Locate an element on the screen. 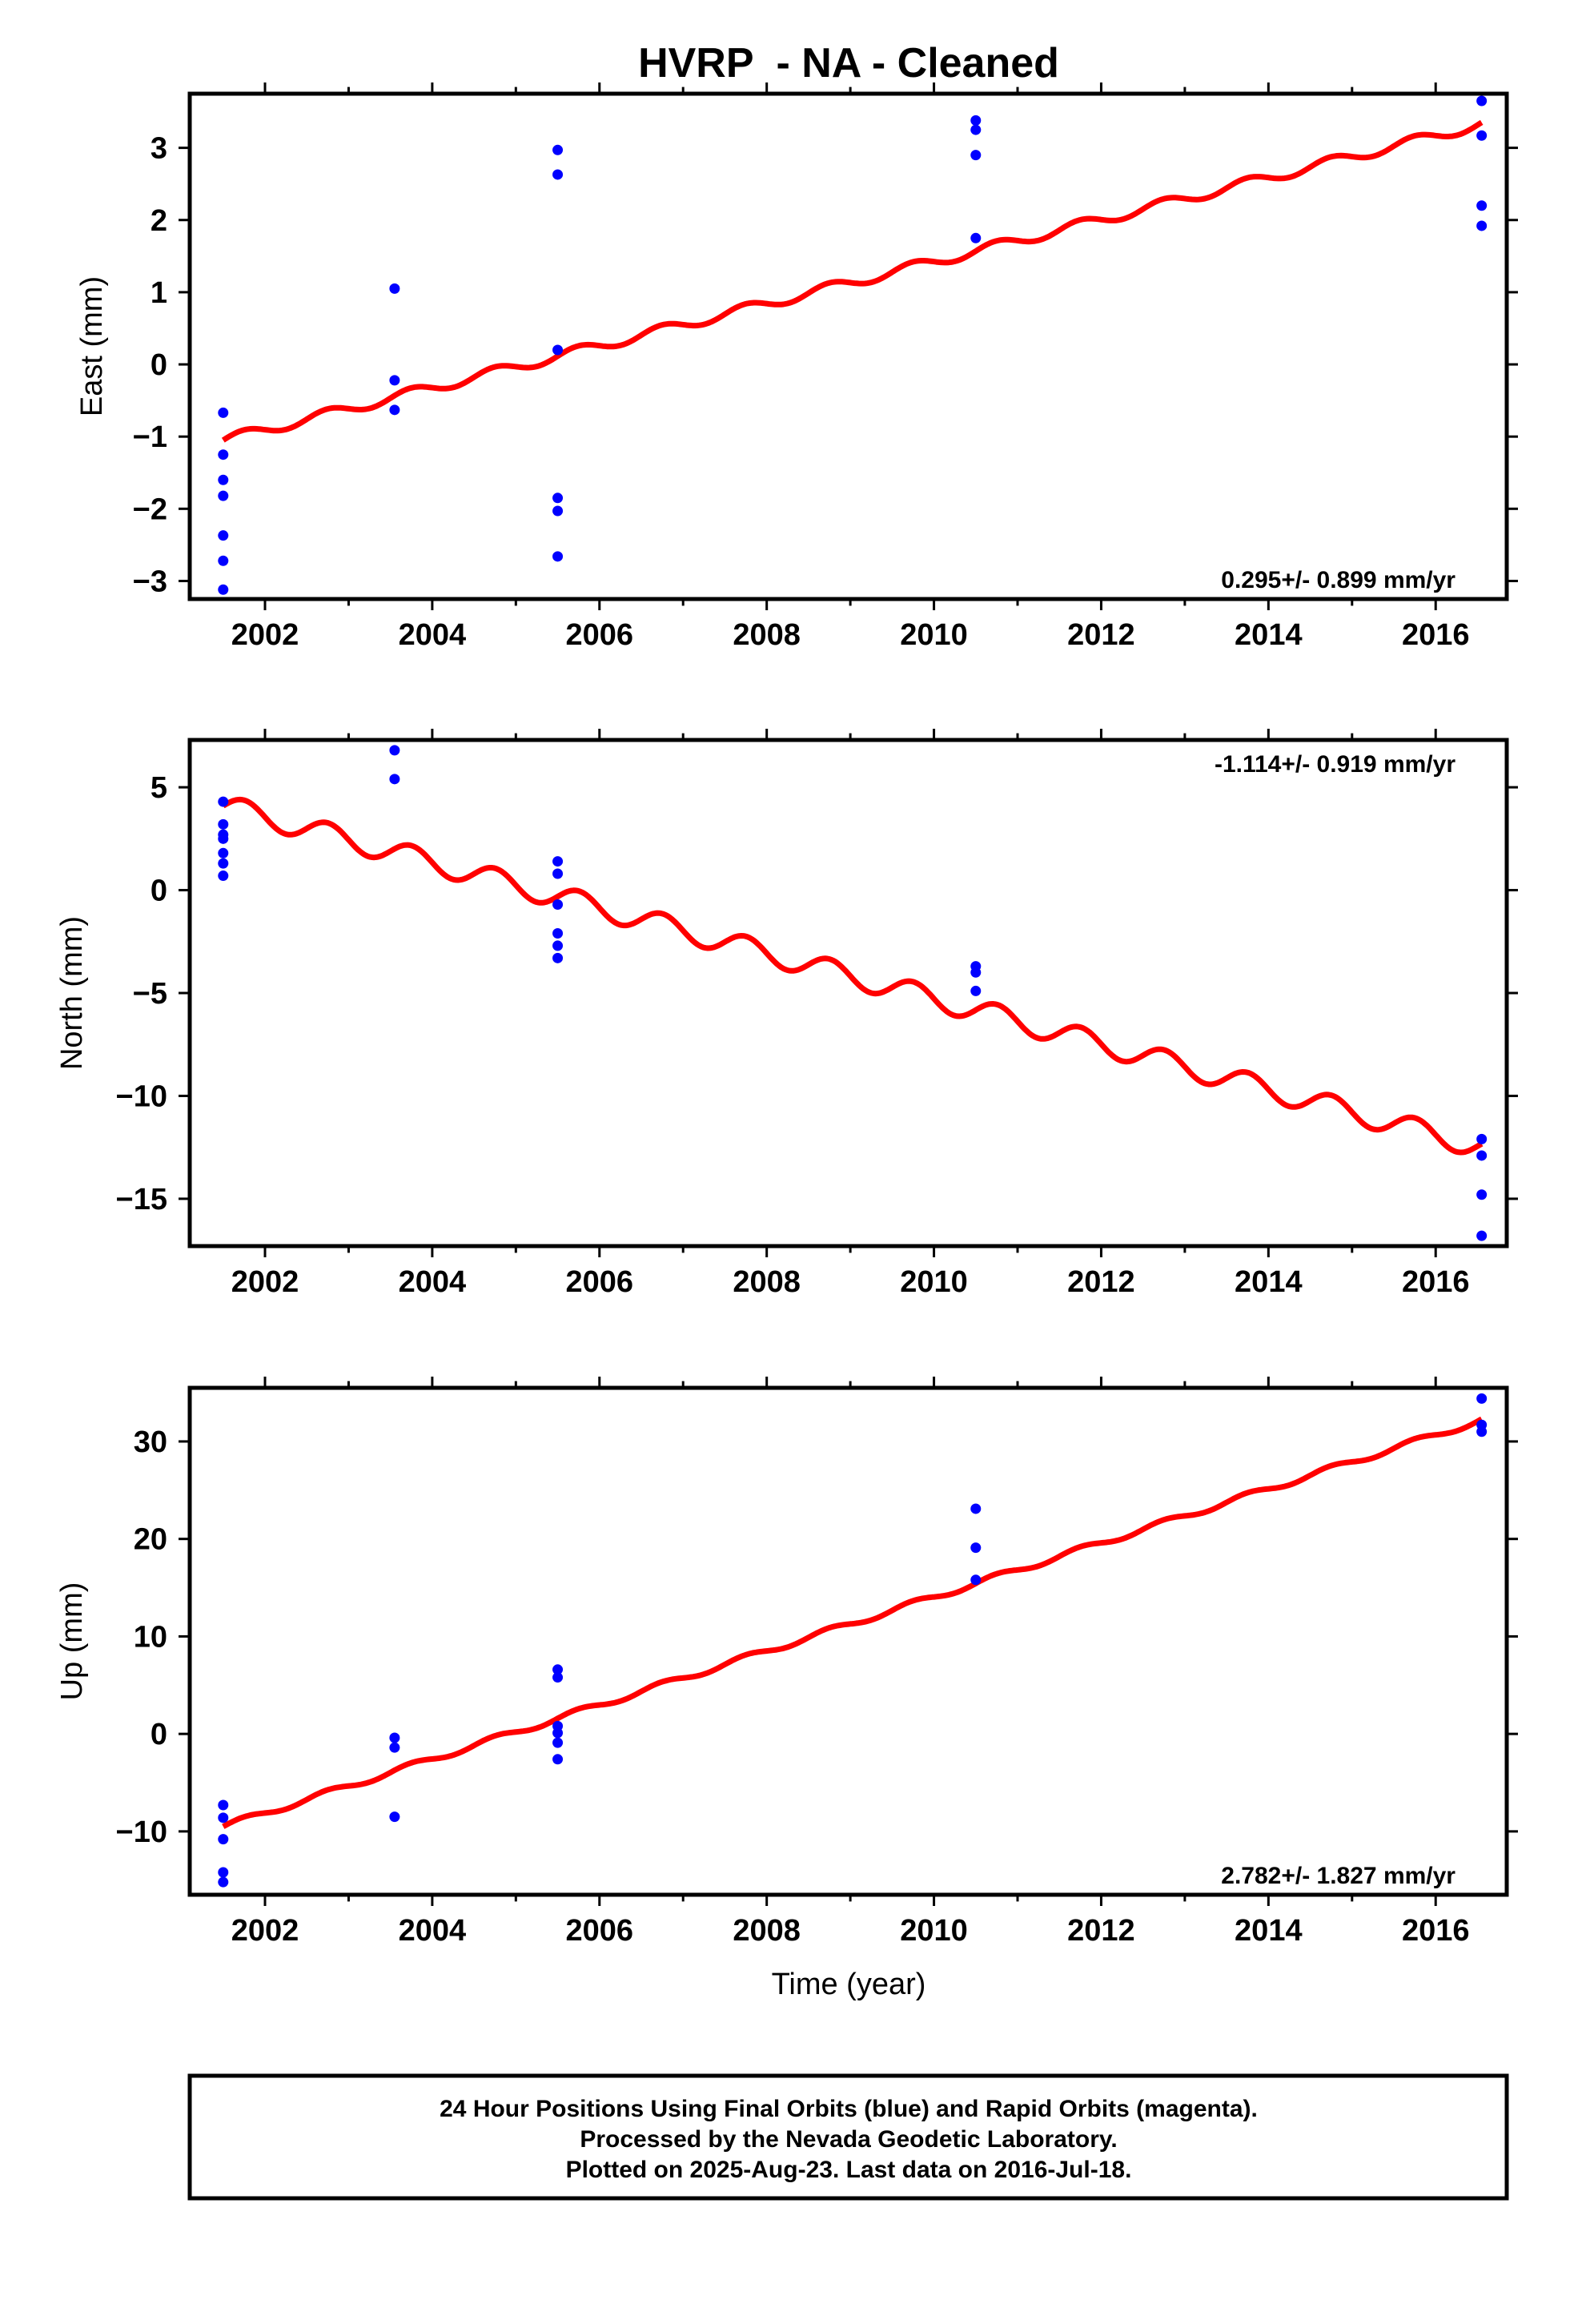 The image size is (1582, 2324). east-y-tick-label: 2 is located at coordinates (159, 221).